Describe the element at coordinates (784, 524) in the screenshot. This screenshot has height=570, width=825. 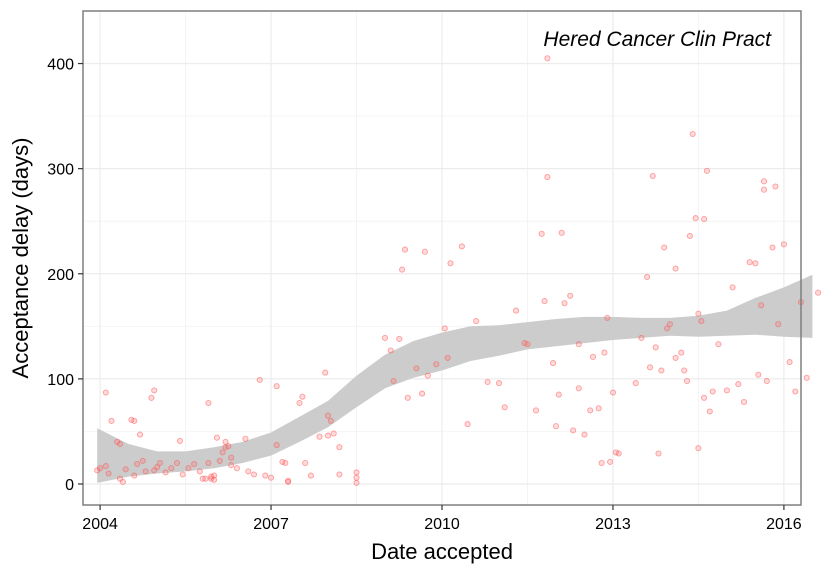
I see `x-tick-label: 2016` at that location.